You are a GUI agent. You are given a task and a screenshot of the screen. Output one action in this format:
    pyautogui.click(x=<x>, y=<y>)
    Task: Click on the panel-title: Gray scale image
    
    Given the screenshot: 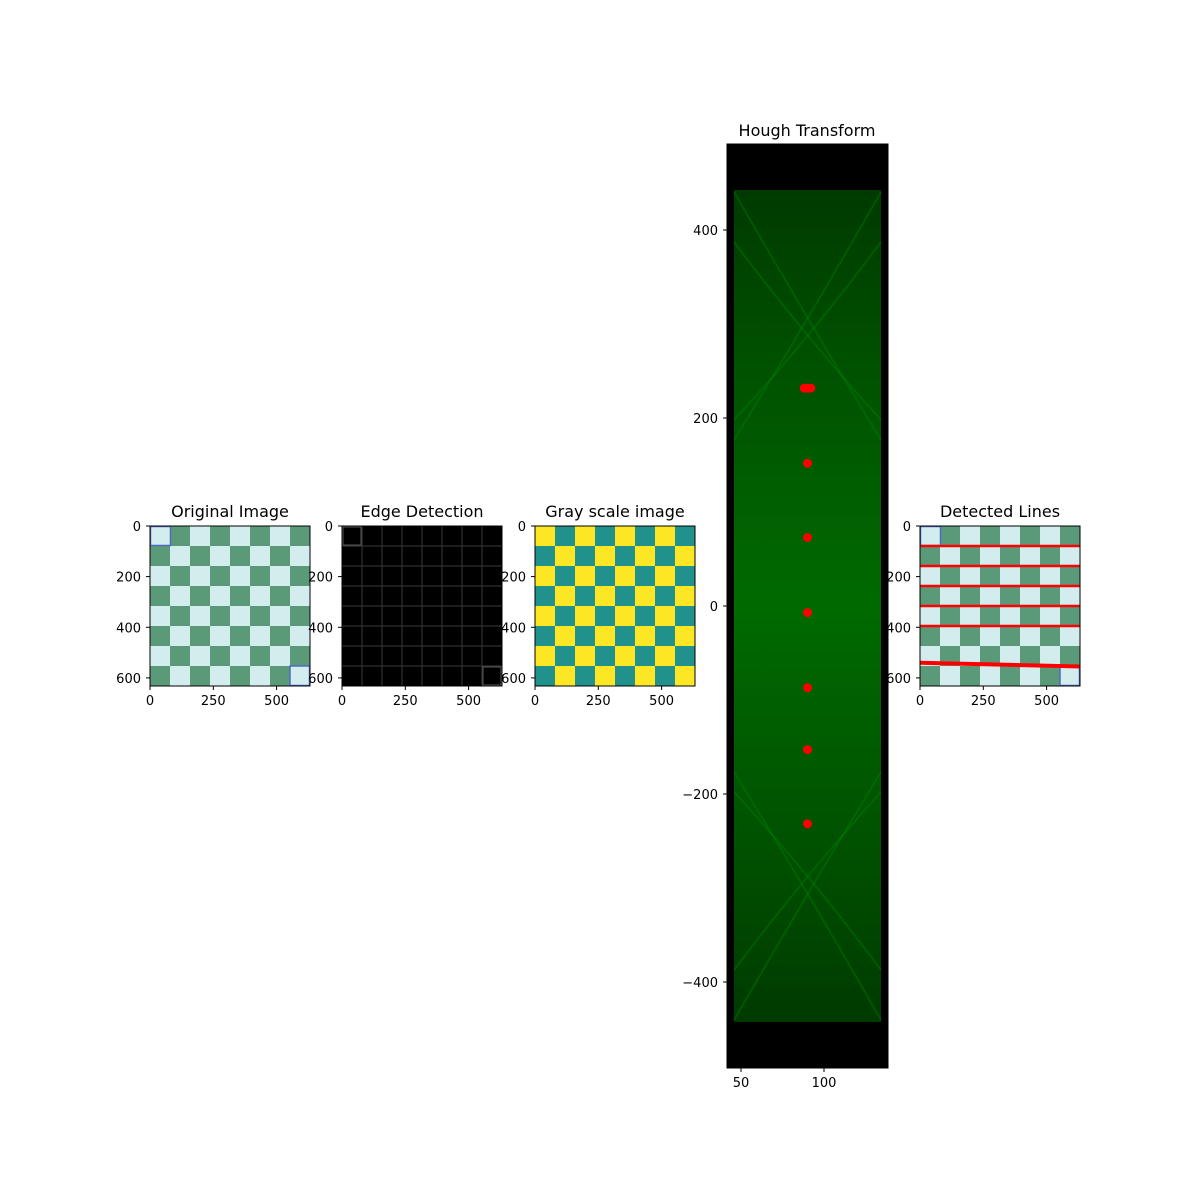 What is the action you would take?
    pyautogui.click(x=614, y=511)
    